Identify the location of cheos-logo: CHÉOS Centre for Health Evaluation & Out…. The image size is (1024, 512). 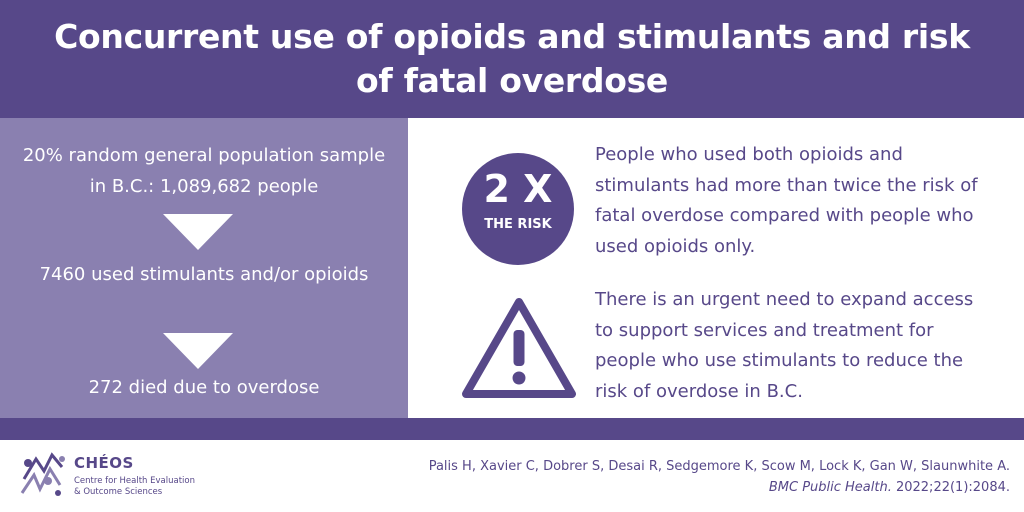
(138, 476).